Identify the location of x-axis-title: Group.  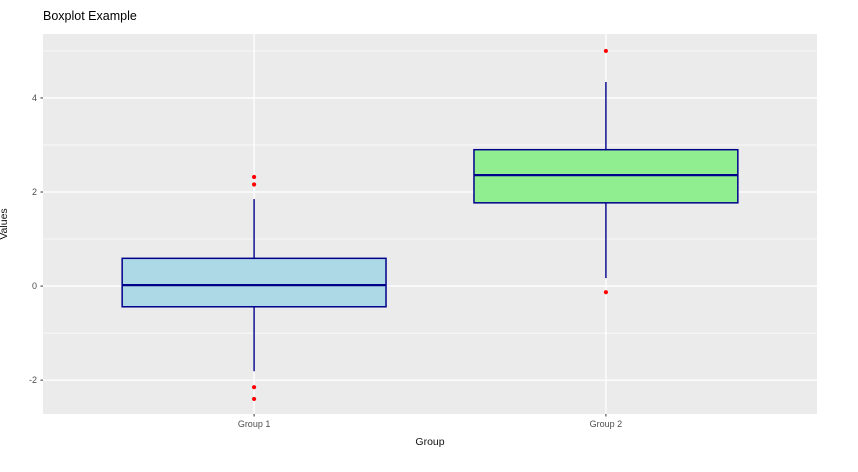
(430, 442).